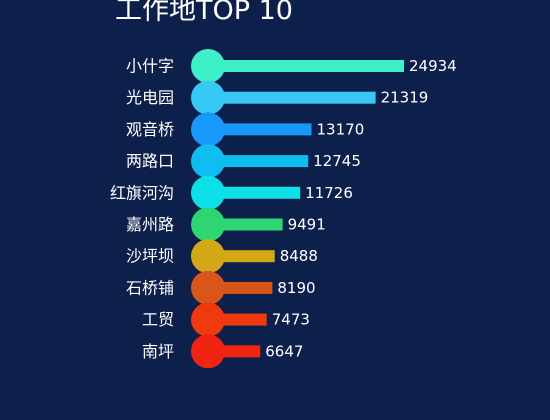  Describe the element at coordinates (150, 161) in the screenshot. I see `category-label: 两路口` at that location.